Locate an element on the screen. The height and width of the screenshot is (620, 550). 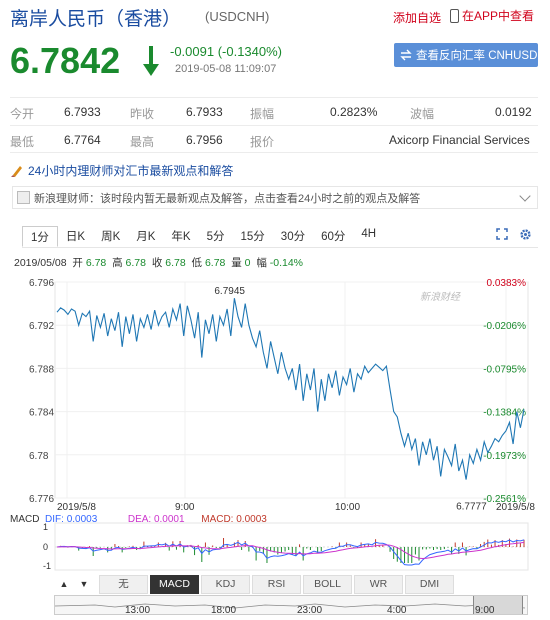
tab-indicator: RSI is located at coordinates (276, 584).